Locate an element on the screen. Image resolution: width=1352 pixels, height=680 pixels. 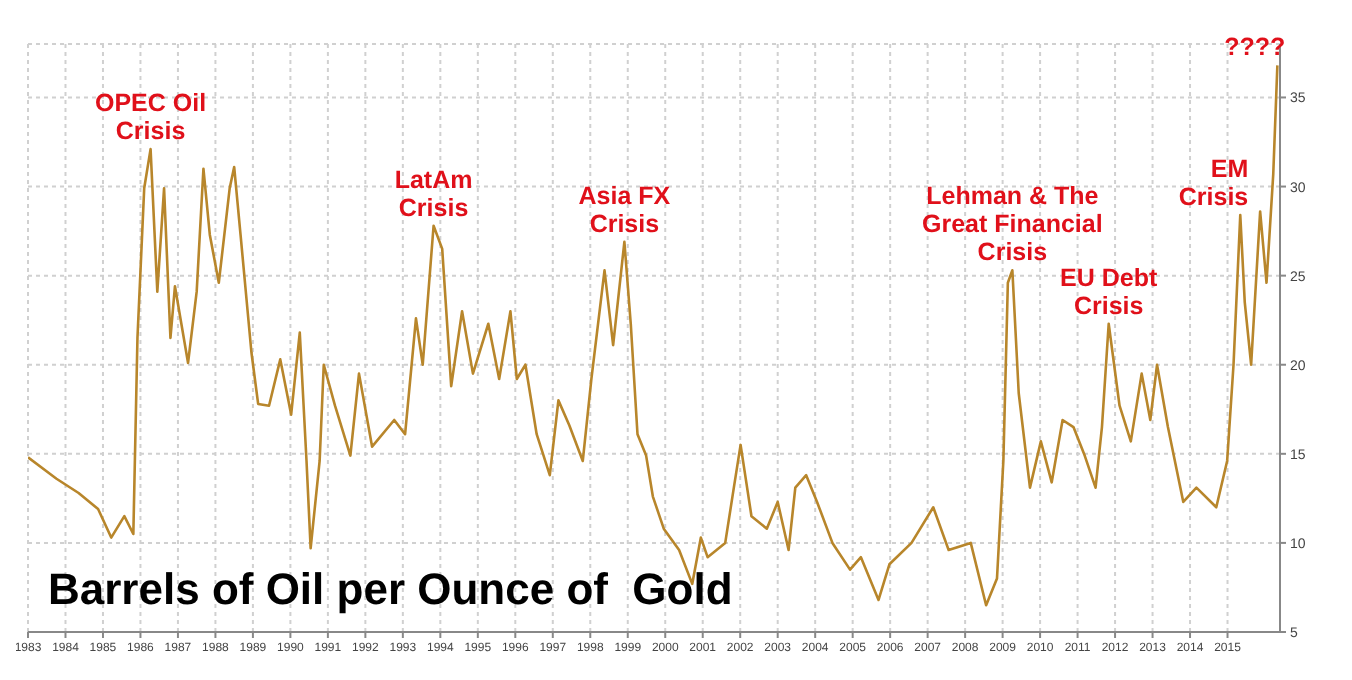
annotation: EM Crisis is located at coordinates (1213, 183).